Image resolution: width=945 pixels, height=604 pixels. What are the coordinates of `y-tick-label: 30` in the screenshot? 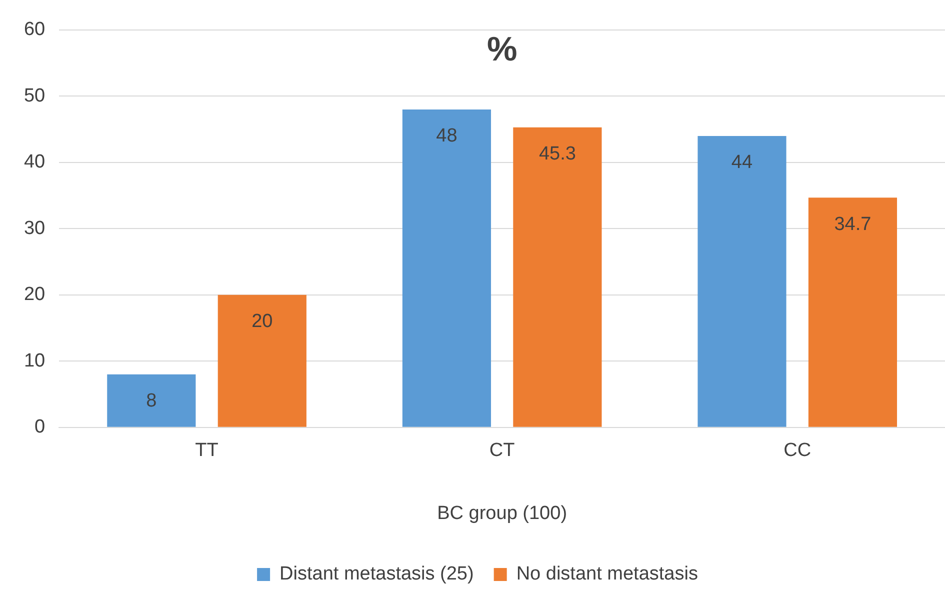 It's located at (35, 228).